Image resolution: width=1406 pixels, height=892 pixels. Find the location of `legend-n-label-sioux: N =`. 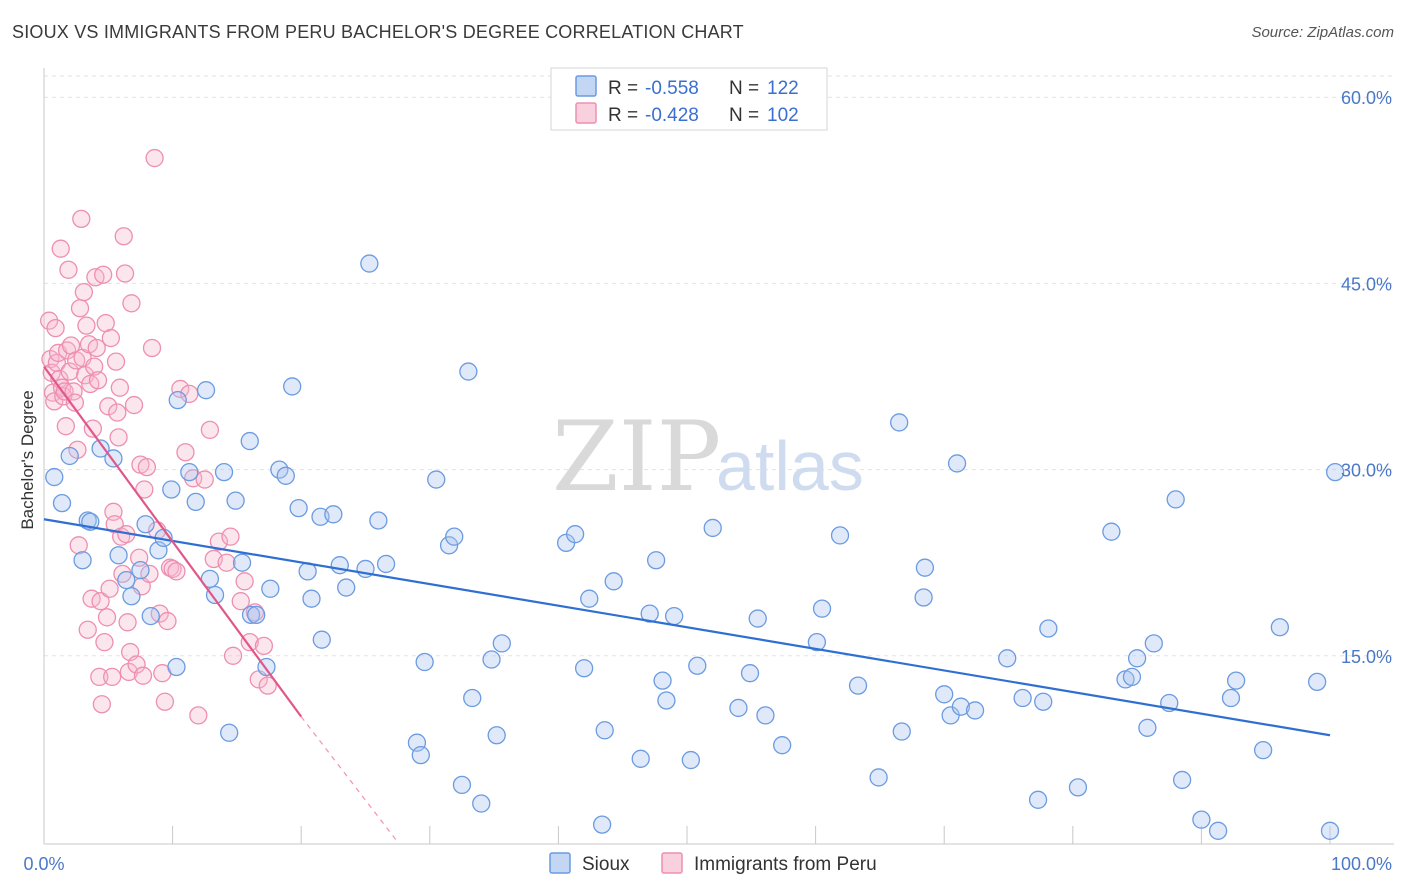

legend-n-label-sioux: N = is located at coordinates (744, 88).